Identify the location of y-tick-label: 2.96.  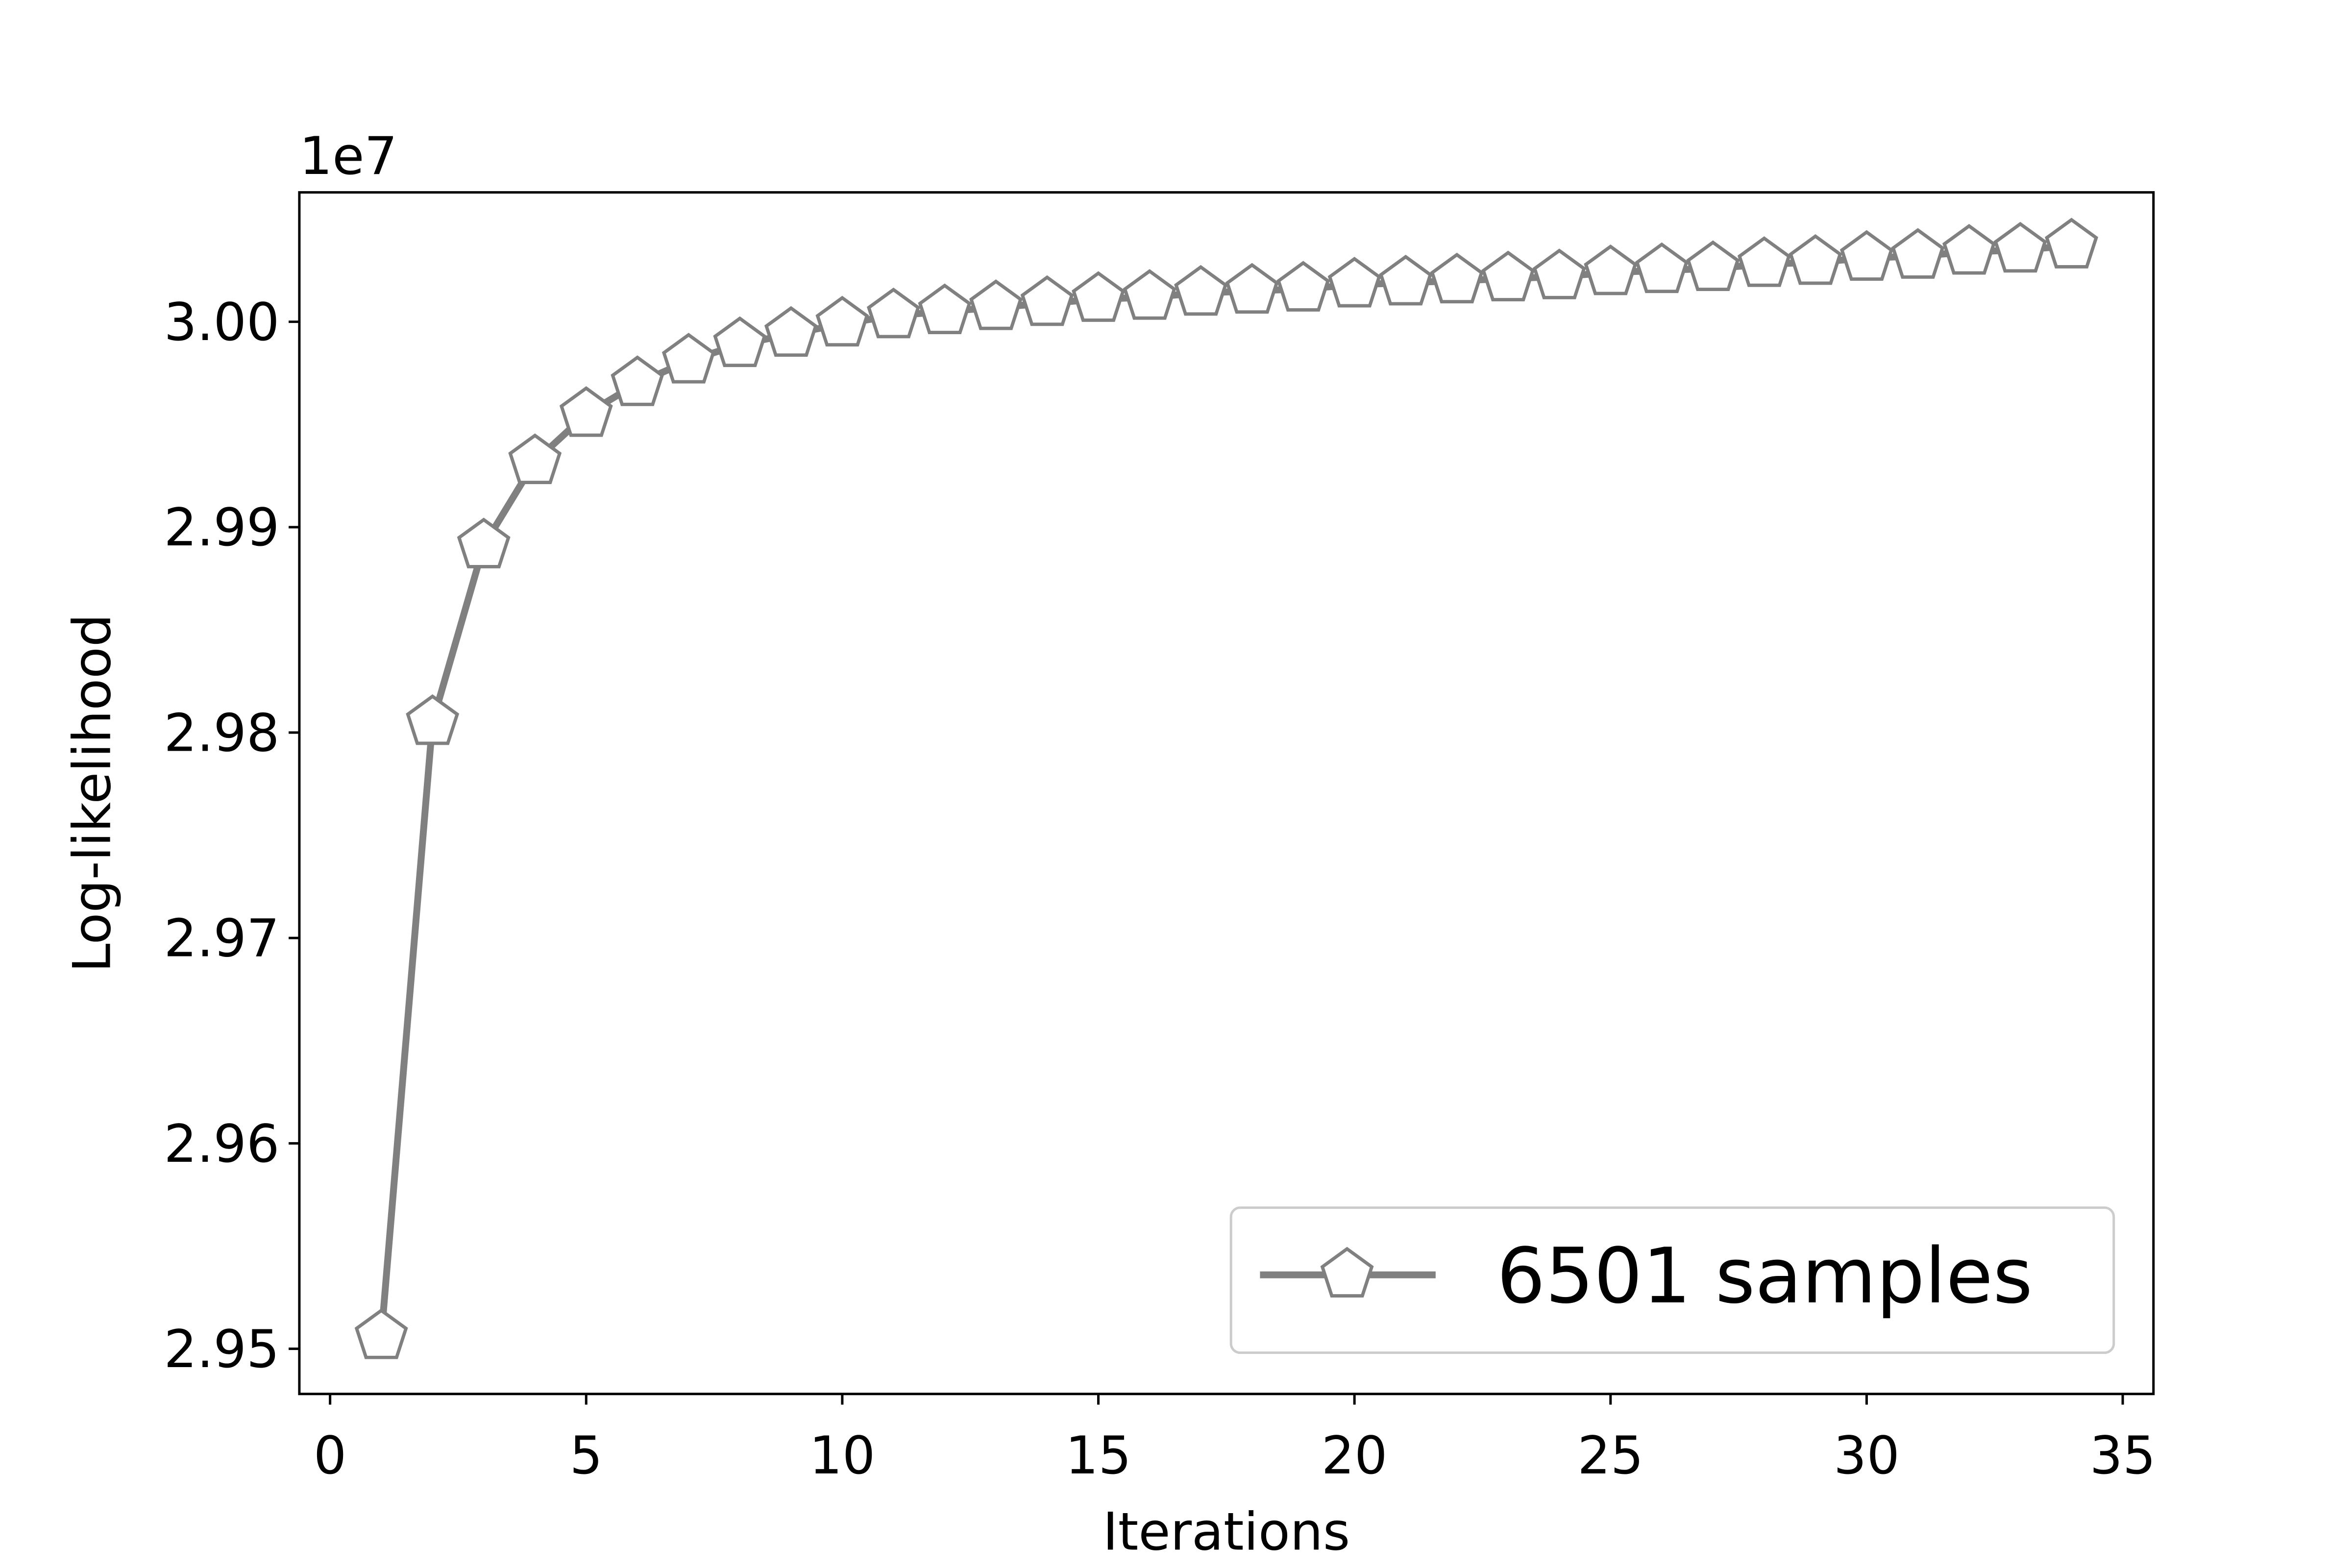
(221, 1144).